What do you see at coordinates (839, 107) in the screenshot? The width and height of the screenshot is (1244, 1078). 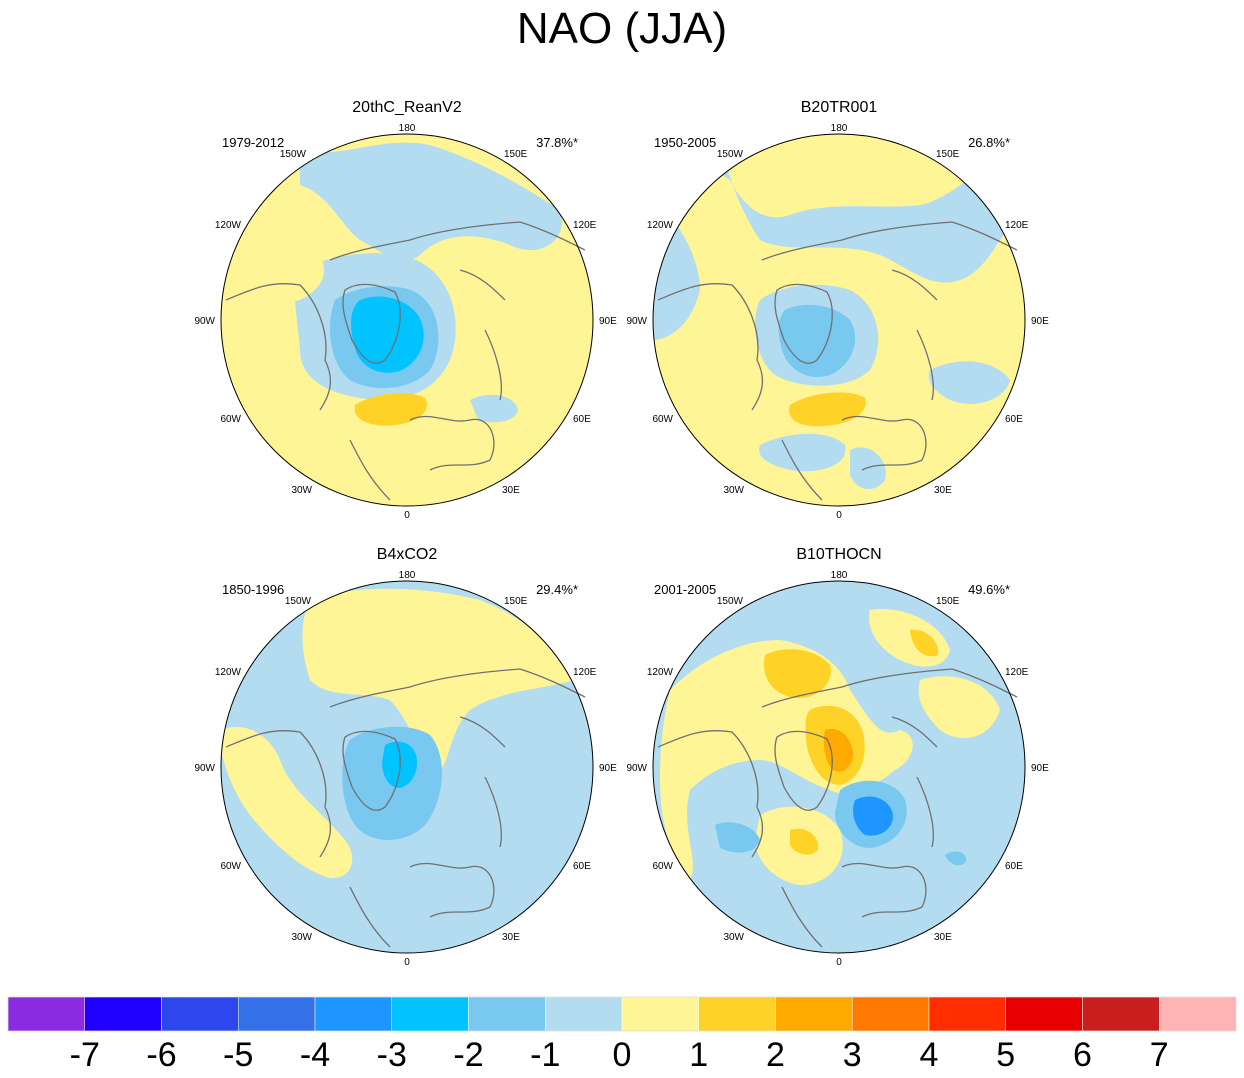 I see `panel-title: B20TR001` at bounding box center [839, 107].